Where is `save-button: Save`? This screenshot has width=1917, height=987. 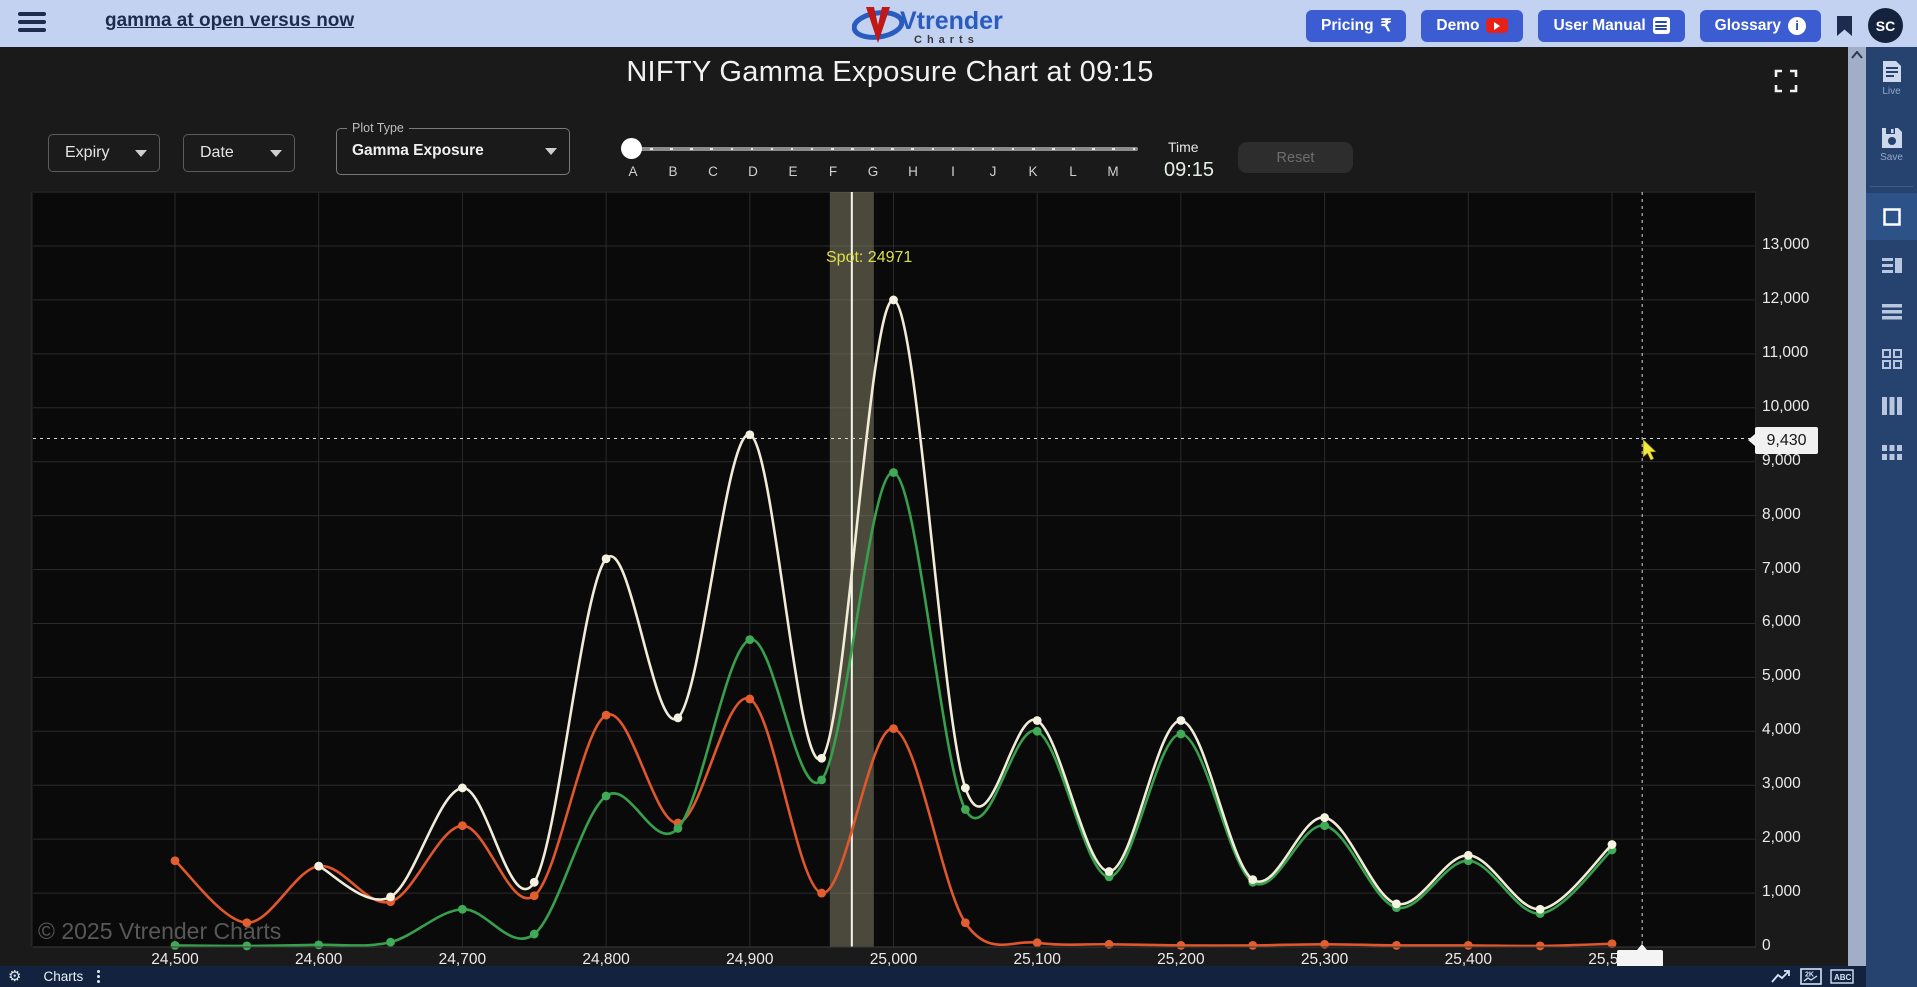 save-button: Save is located at coordinates (1891, 145).